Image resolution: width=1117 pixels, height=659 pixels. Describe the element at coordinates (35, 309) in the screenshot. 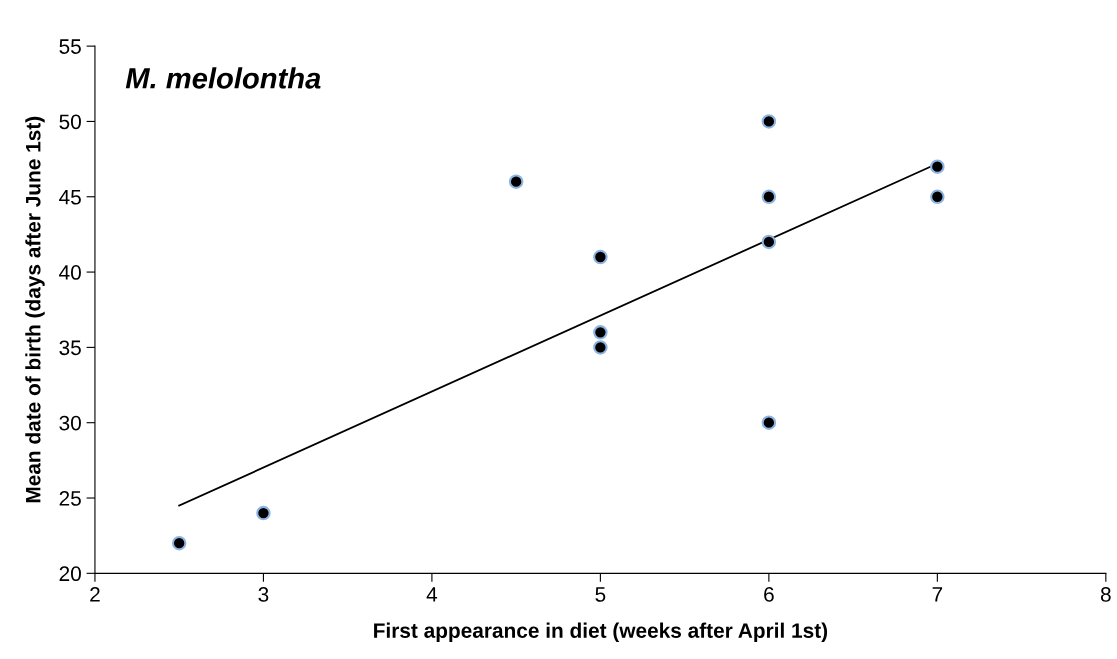

I see `y-axis-title: Mean date of birth (days after June 1st)` at that location.